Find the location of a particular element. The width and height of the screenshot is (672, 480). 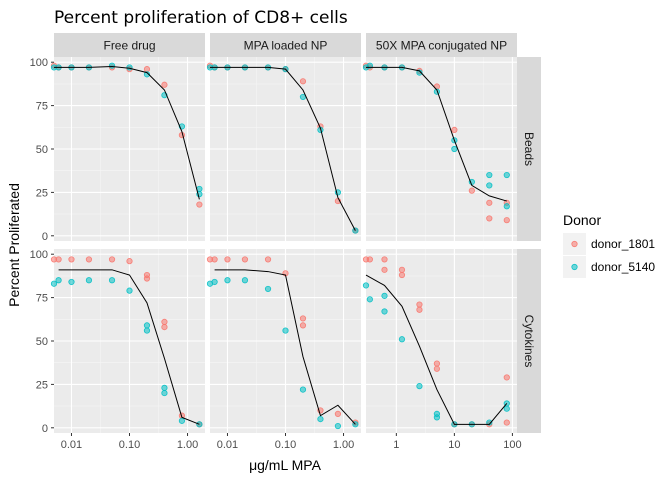

legend: Donor donor_1801 donor_5140 is located at coordinates (609, 245).